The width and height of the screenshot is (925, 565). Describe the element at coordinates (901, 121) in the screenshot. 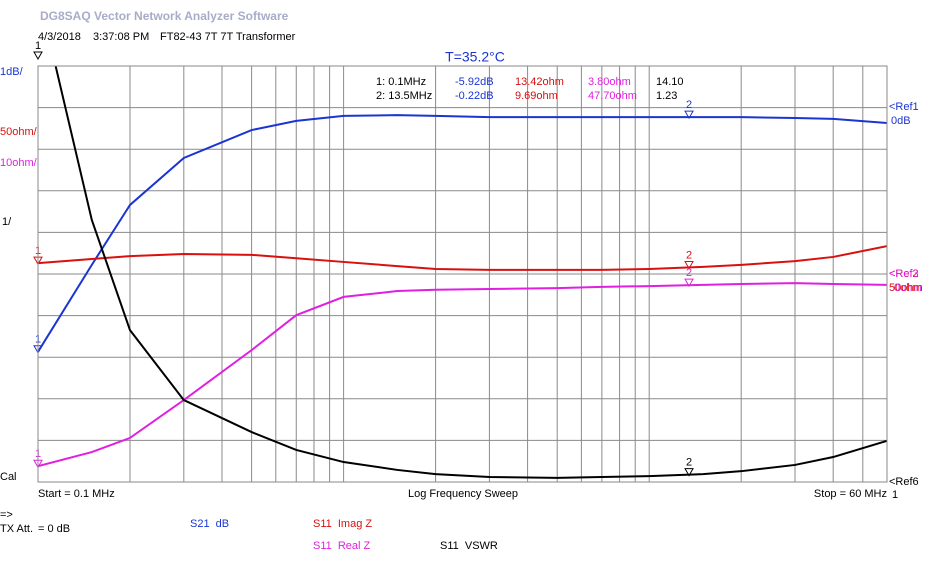

I see `ref-value: 0dB` at that location.